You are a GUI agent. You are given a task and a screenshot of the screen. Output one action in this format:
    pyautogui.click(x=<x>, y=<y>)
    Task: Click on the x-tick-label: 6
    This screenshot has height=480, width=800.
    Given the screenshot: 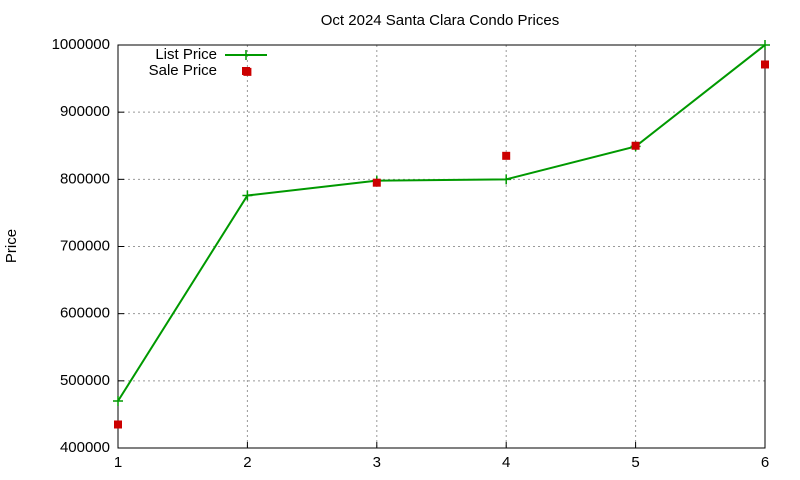 What is the action you would take?
    pyautogui.click(x=765, y=462)
    